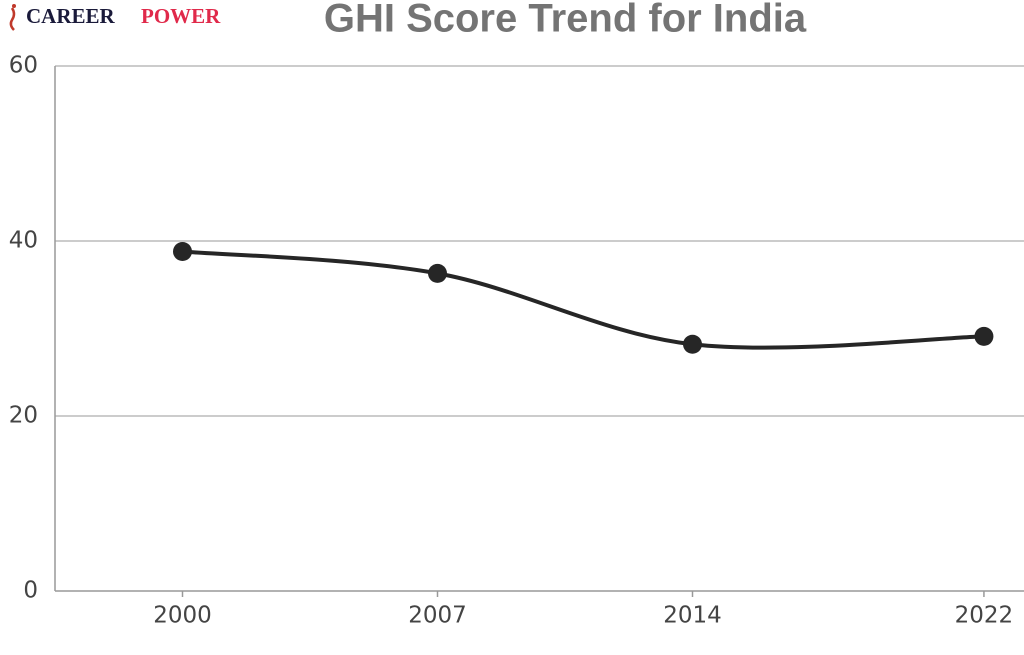 This screenshot has width=1024, height=655. What do you see at coordinates (181, 16) in the screenshot?
I see `brand-text: POWER` at bounding box center [181, 16].